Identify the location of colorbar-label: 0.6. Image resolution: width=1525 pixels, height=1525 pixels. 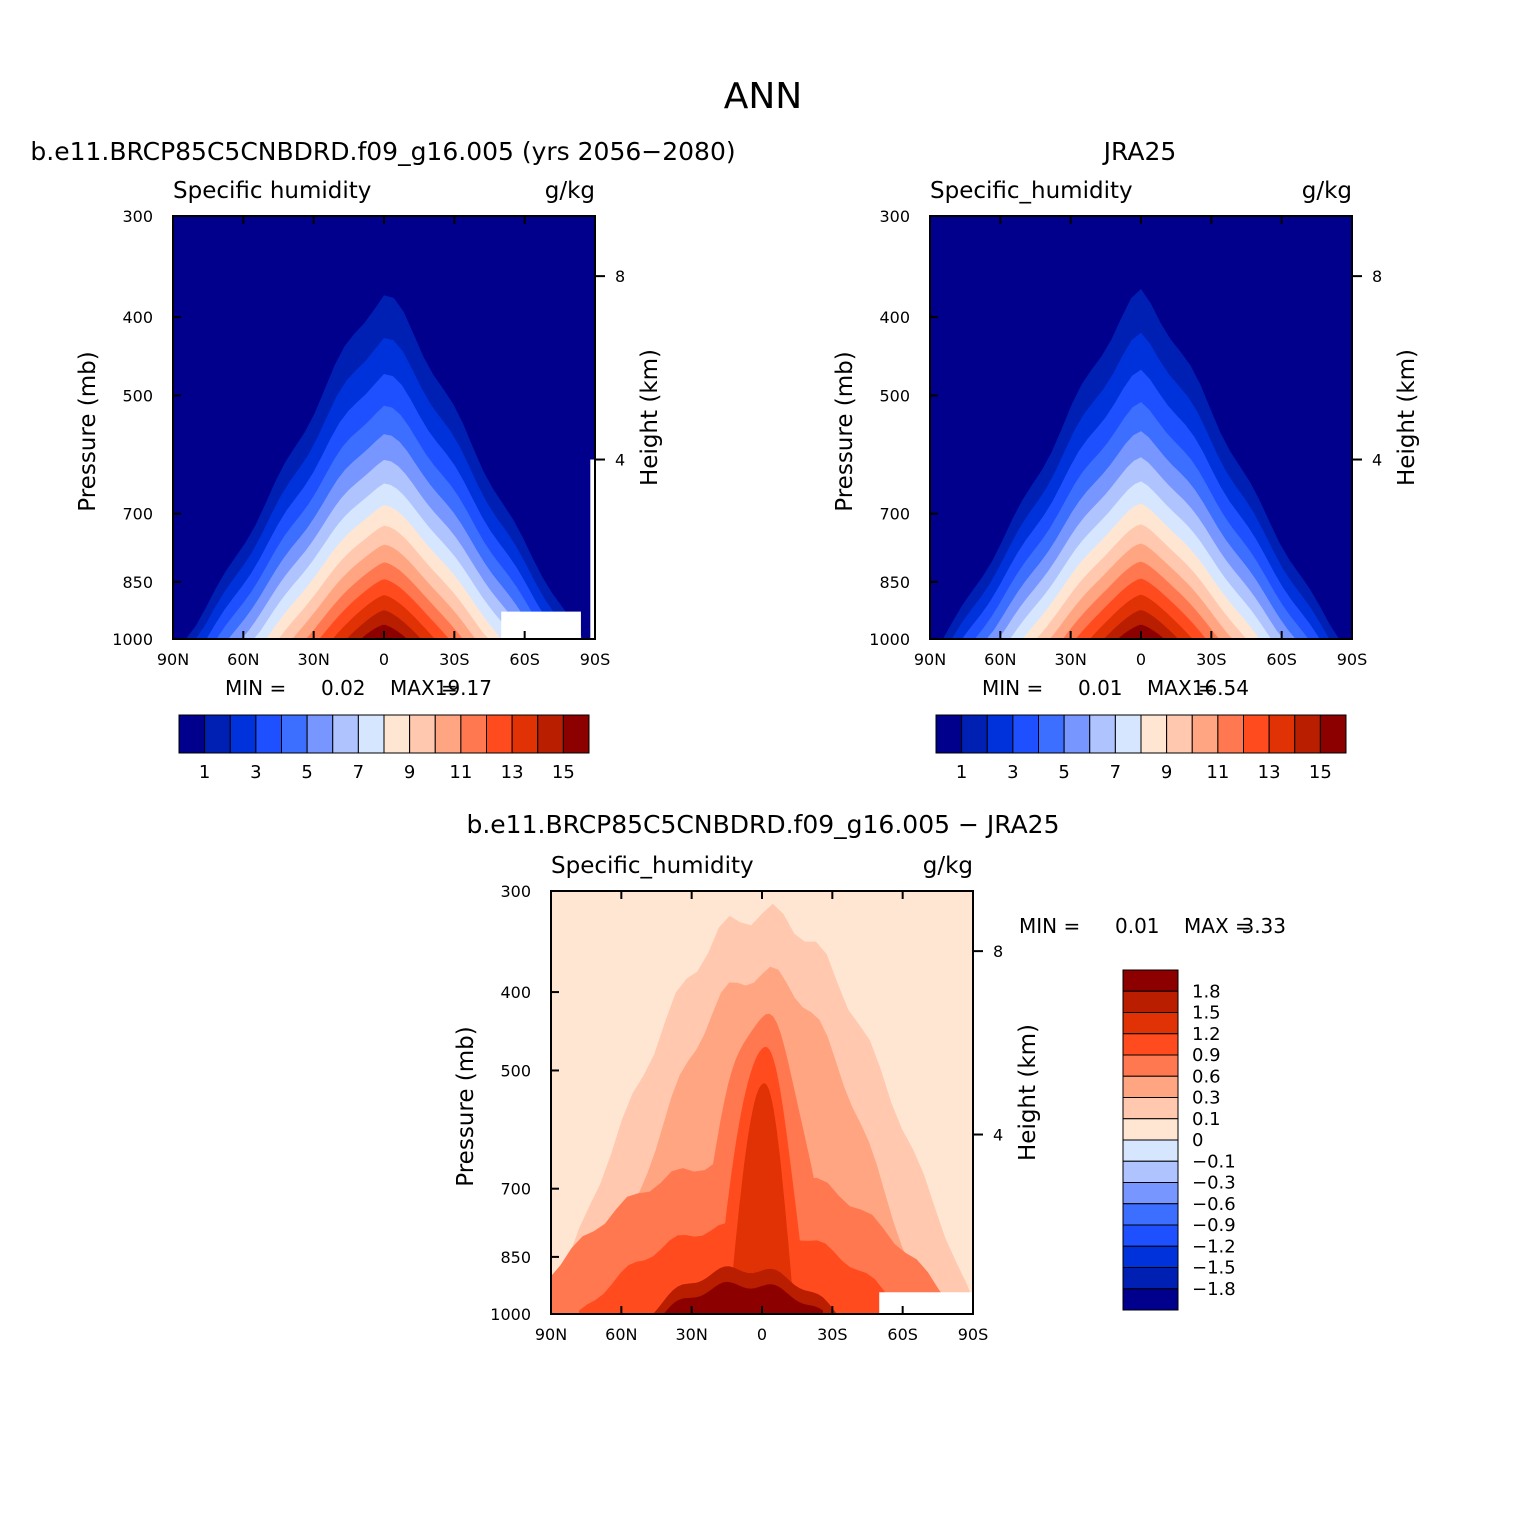
(1206, 1076).